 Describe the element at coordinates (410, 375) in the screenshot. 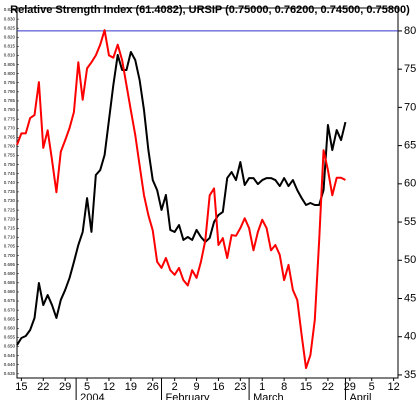

I see `y2-tick-label: 35` at that location.